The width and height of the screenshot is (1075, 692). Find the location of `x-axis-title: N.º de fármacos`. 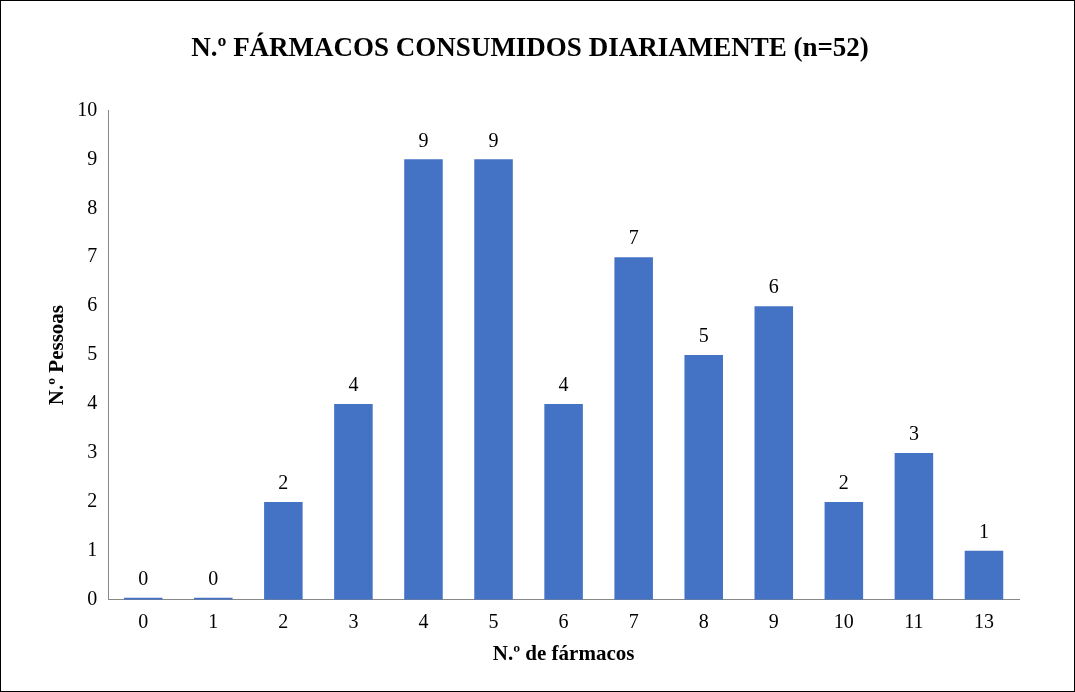

x-axis-title: N.º de fármacos is located at coordinates (563, 652).